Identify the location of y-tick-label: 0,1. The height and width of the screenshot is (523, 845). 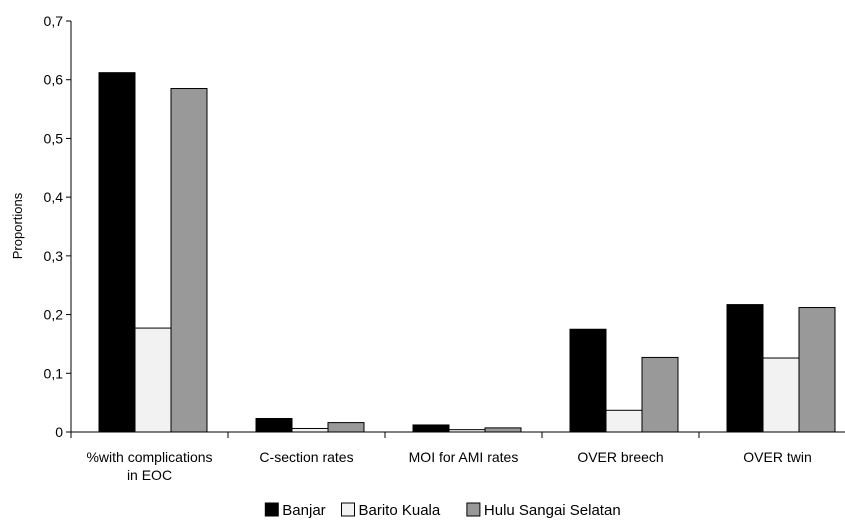
(54, 373).